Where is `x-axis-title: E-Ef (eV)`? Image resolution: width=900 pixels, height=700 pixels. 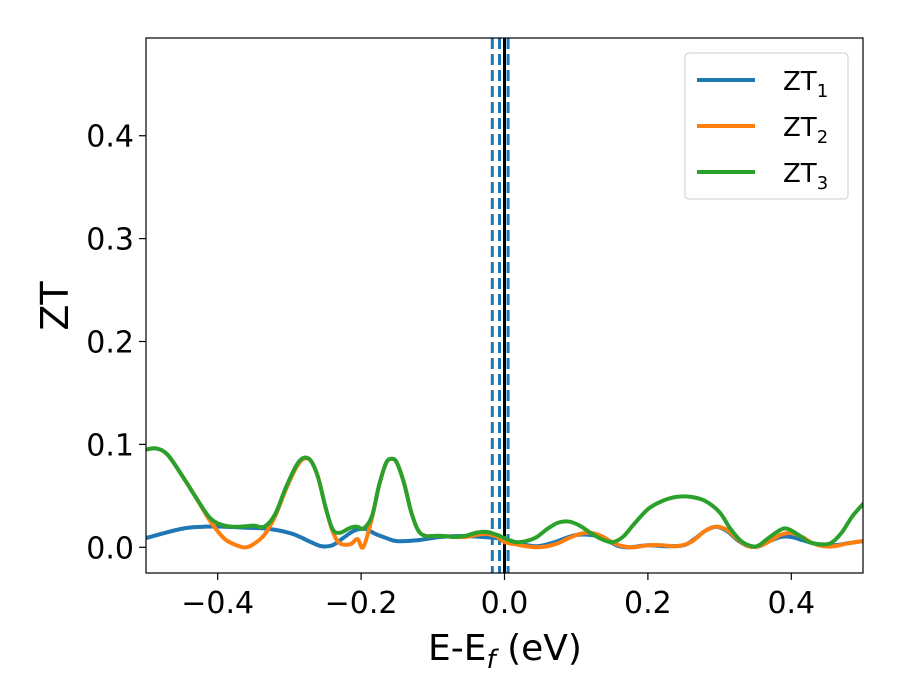
x-axis-title: E-Ef (eV) is located at coordinates (505, 651).